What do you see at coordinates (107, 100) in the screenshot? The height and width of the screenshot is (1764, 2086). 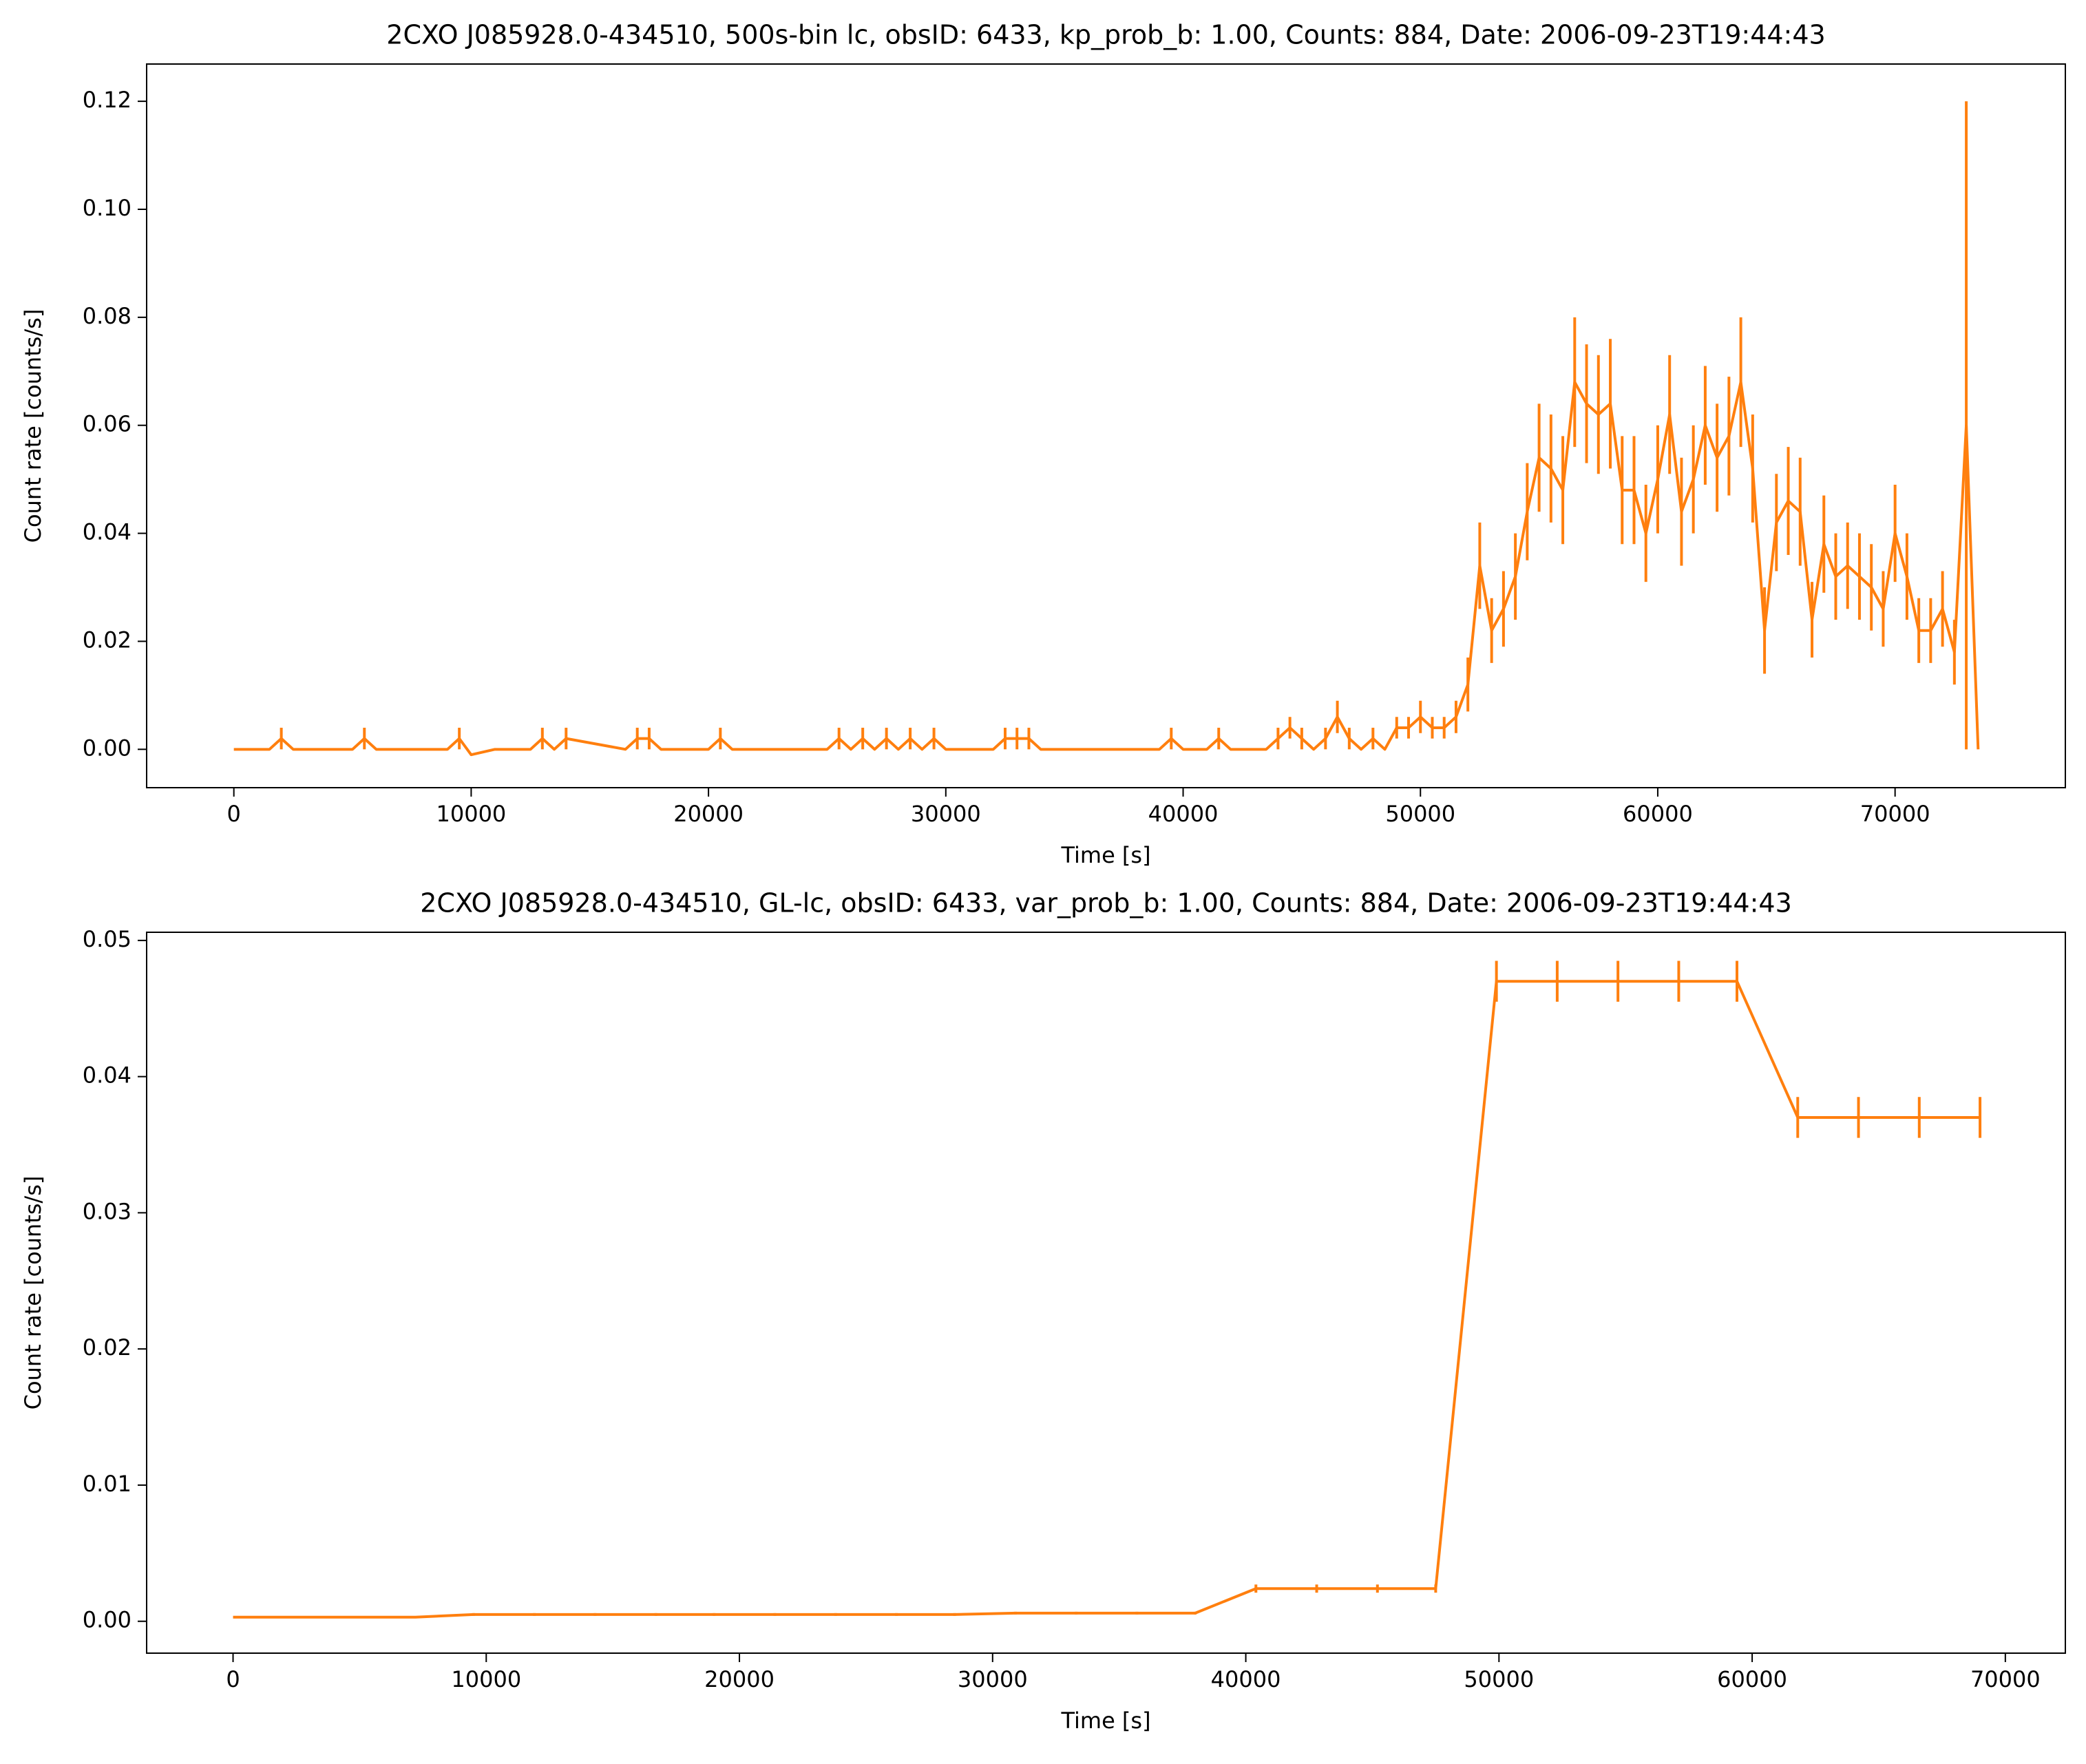 I see `y-tick-label: 0.12` at bounding box center [107, 100].